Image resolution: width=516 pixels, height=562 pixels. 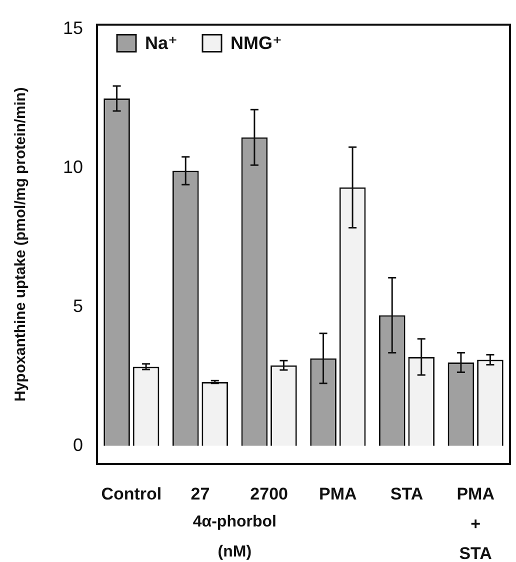 I want to click on y-tick-label: 10, so click(x=72, y=166).